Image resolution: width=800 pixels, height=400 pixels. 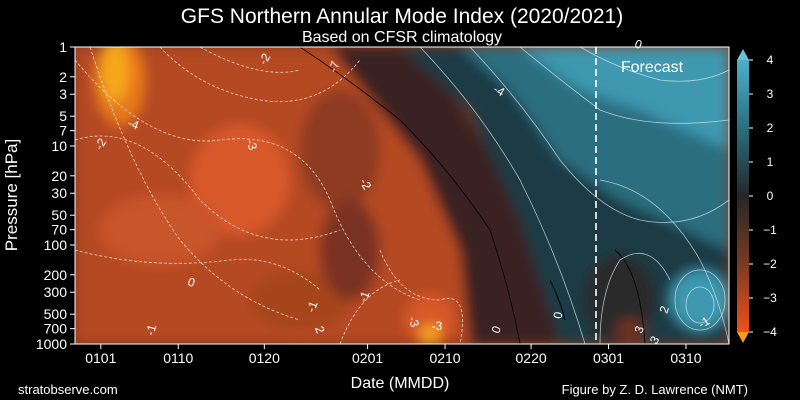 I want to click on colorbar-tick-label: −4, so click(x=770, y=332).